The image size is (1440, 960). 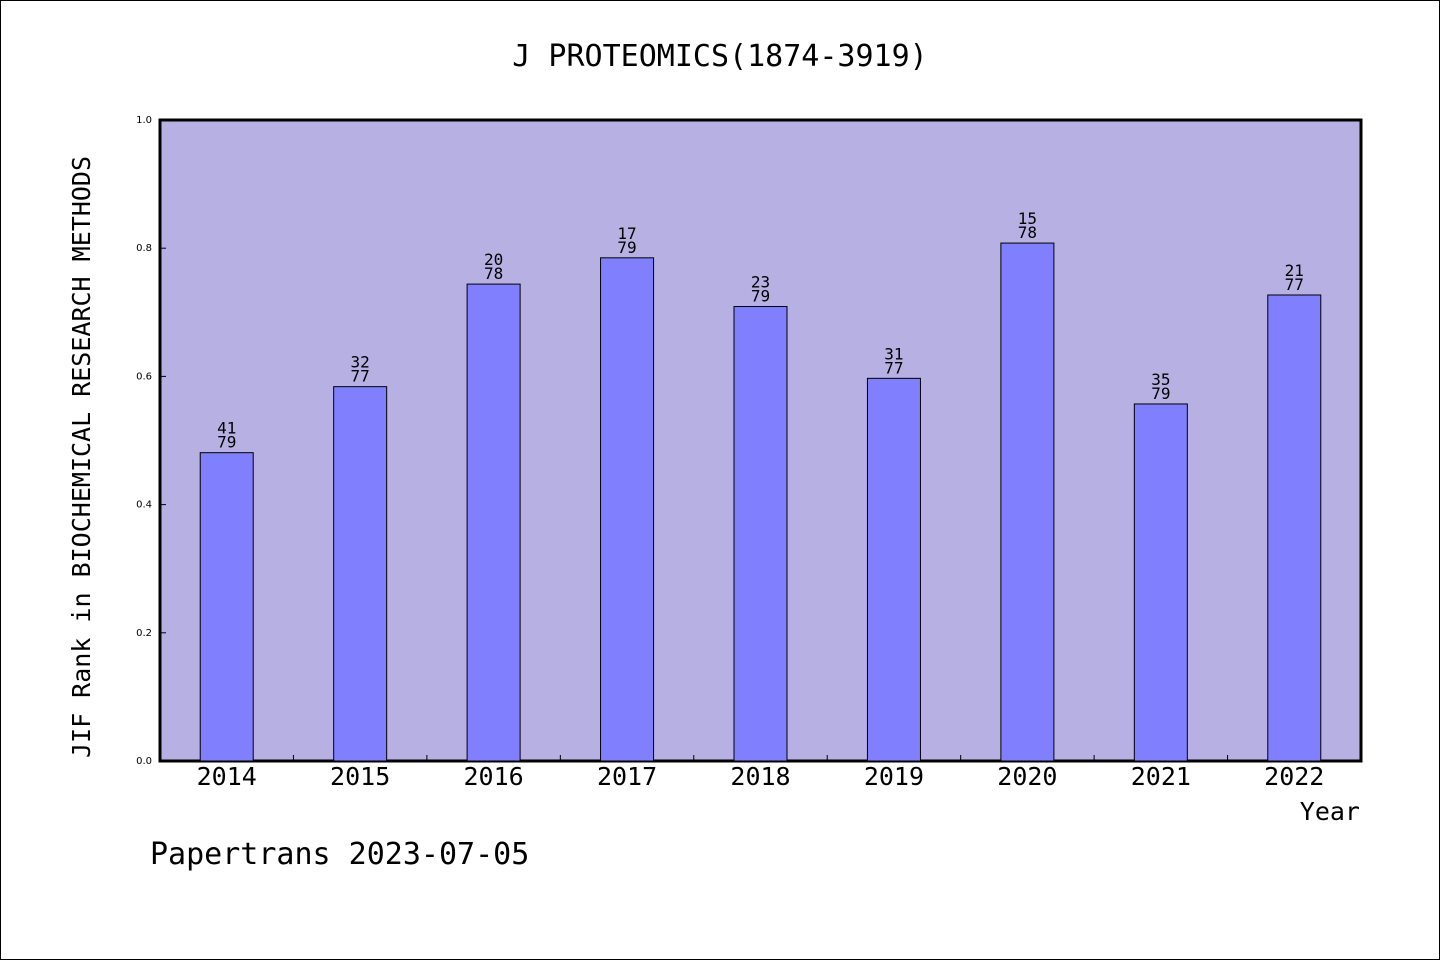 What do you see at coordinates (144, 761) in the screenshot?
I see `y-tick-label: 0.0` at bounding box center [144, 761].